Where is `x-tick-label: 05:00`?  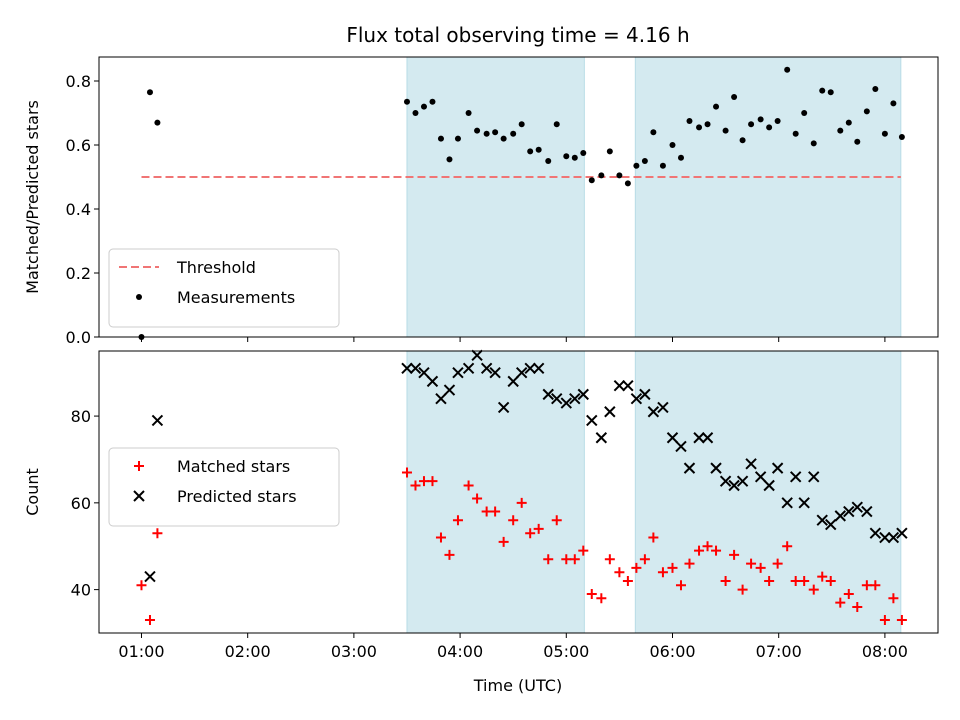
x-tick-label: 05:00 is located at coordinates (566, 651).